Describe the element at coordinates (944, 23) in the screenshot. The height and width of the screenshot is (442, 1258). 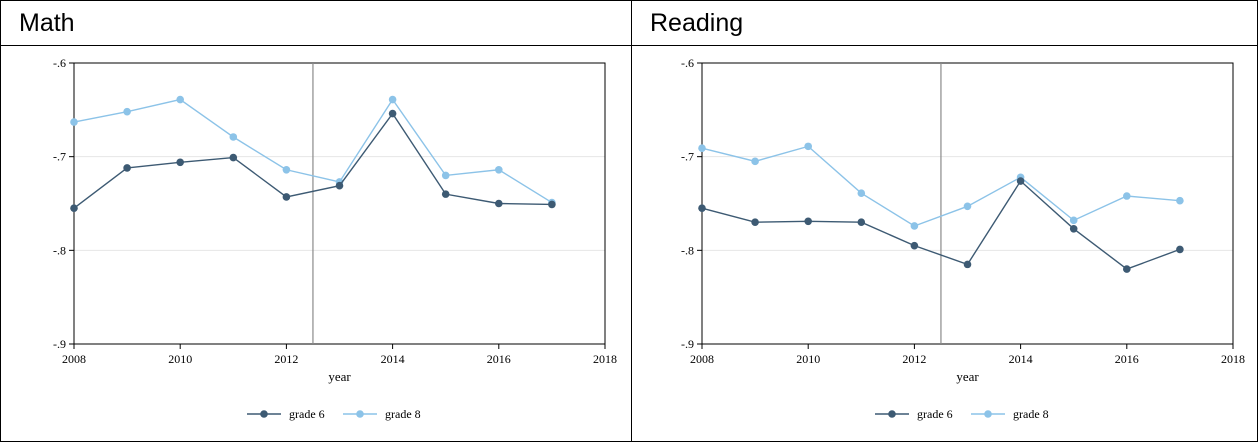
I see `reading-header-cell: Reading` at that location.